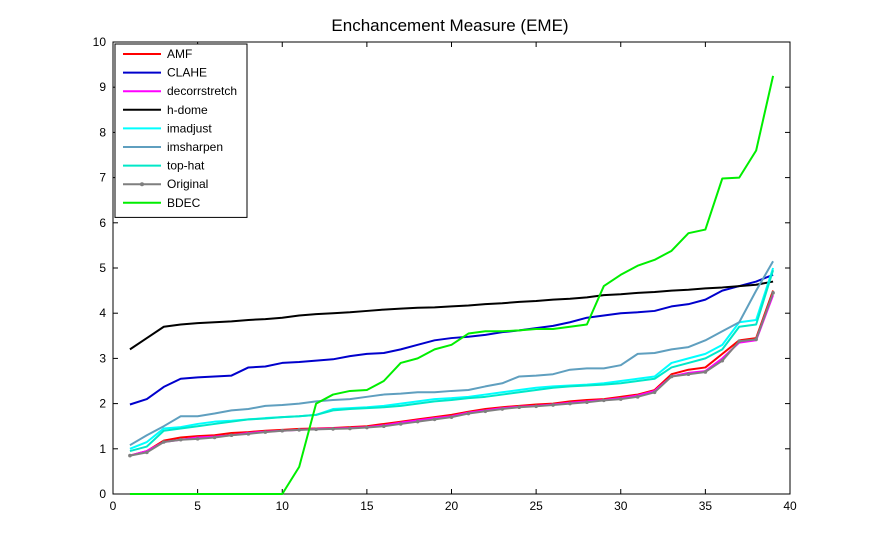 The image size is (872, 555). What do you see at coordinates (189, 128) in the screenshot?
I see `legend-label-imadjust: imadjust` at bounding box center [189, 128].